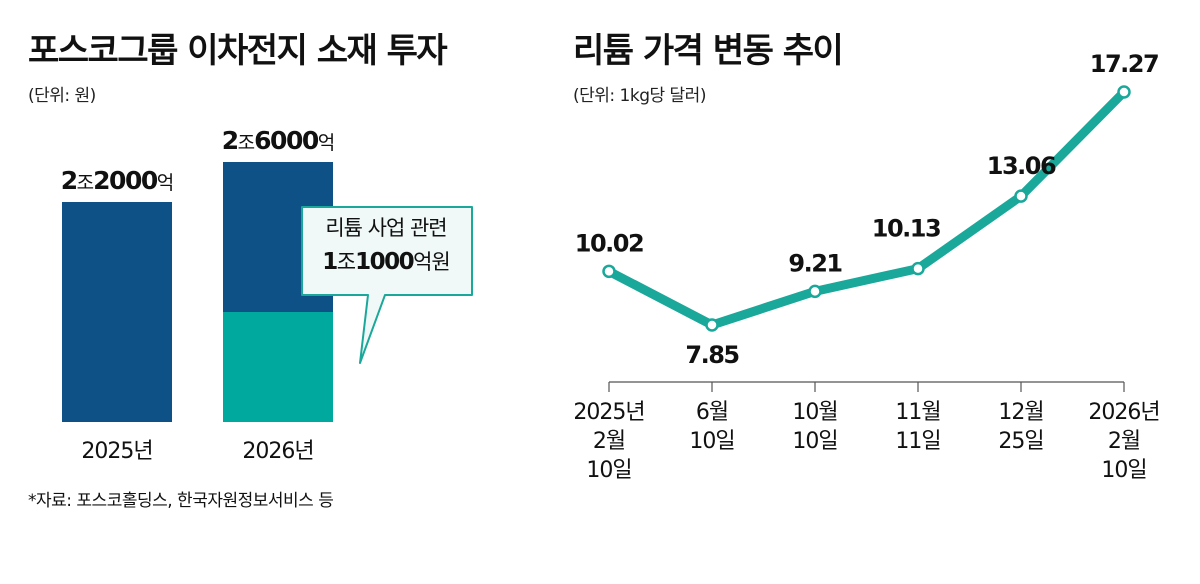  Describe the element at coordinates (278, 367) in the screenshot. I see `bar-2026-lithium` at that location.